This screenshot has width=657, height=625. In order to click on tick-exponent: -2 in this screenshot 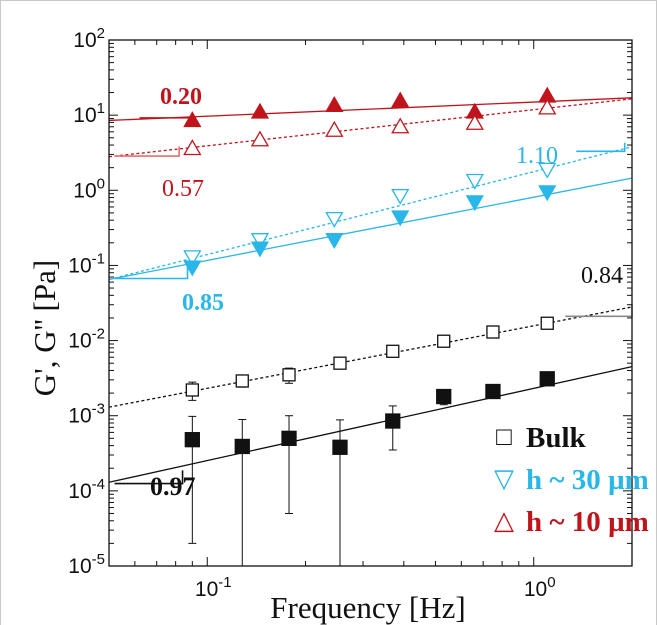, I will do `click(98, 334)`.